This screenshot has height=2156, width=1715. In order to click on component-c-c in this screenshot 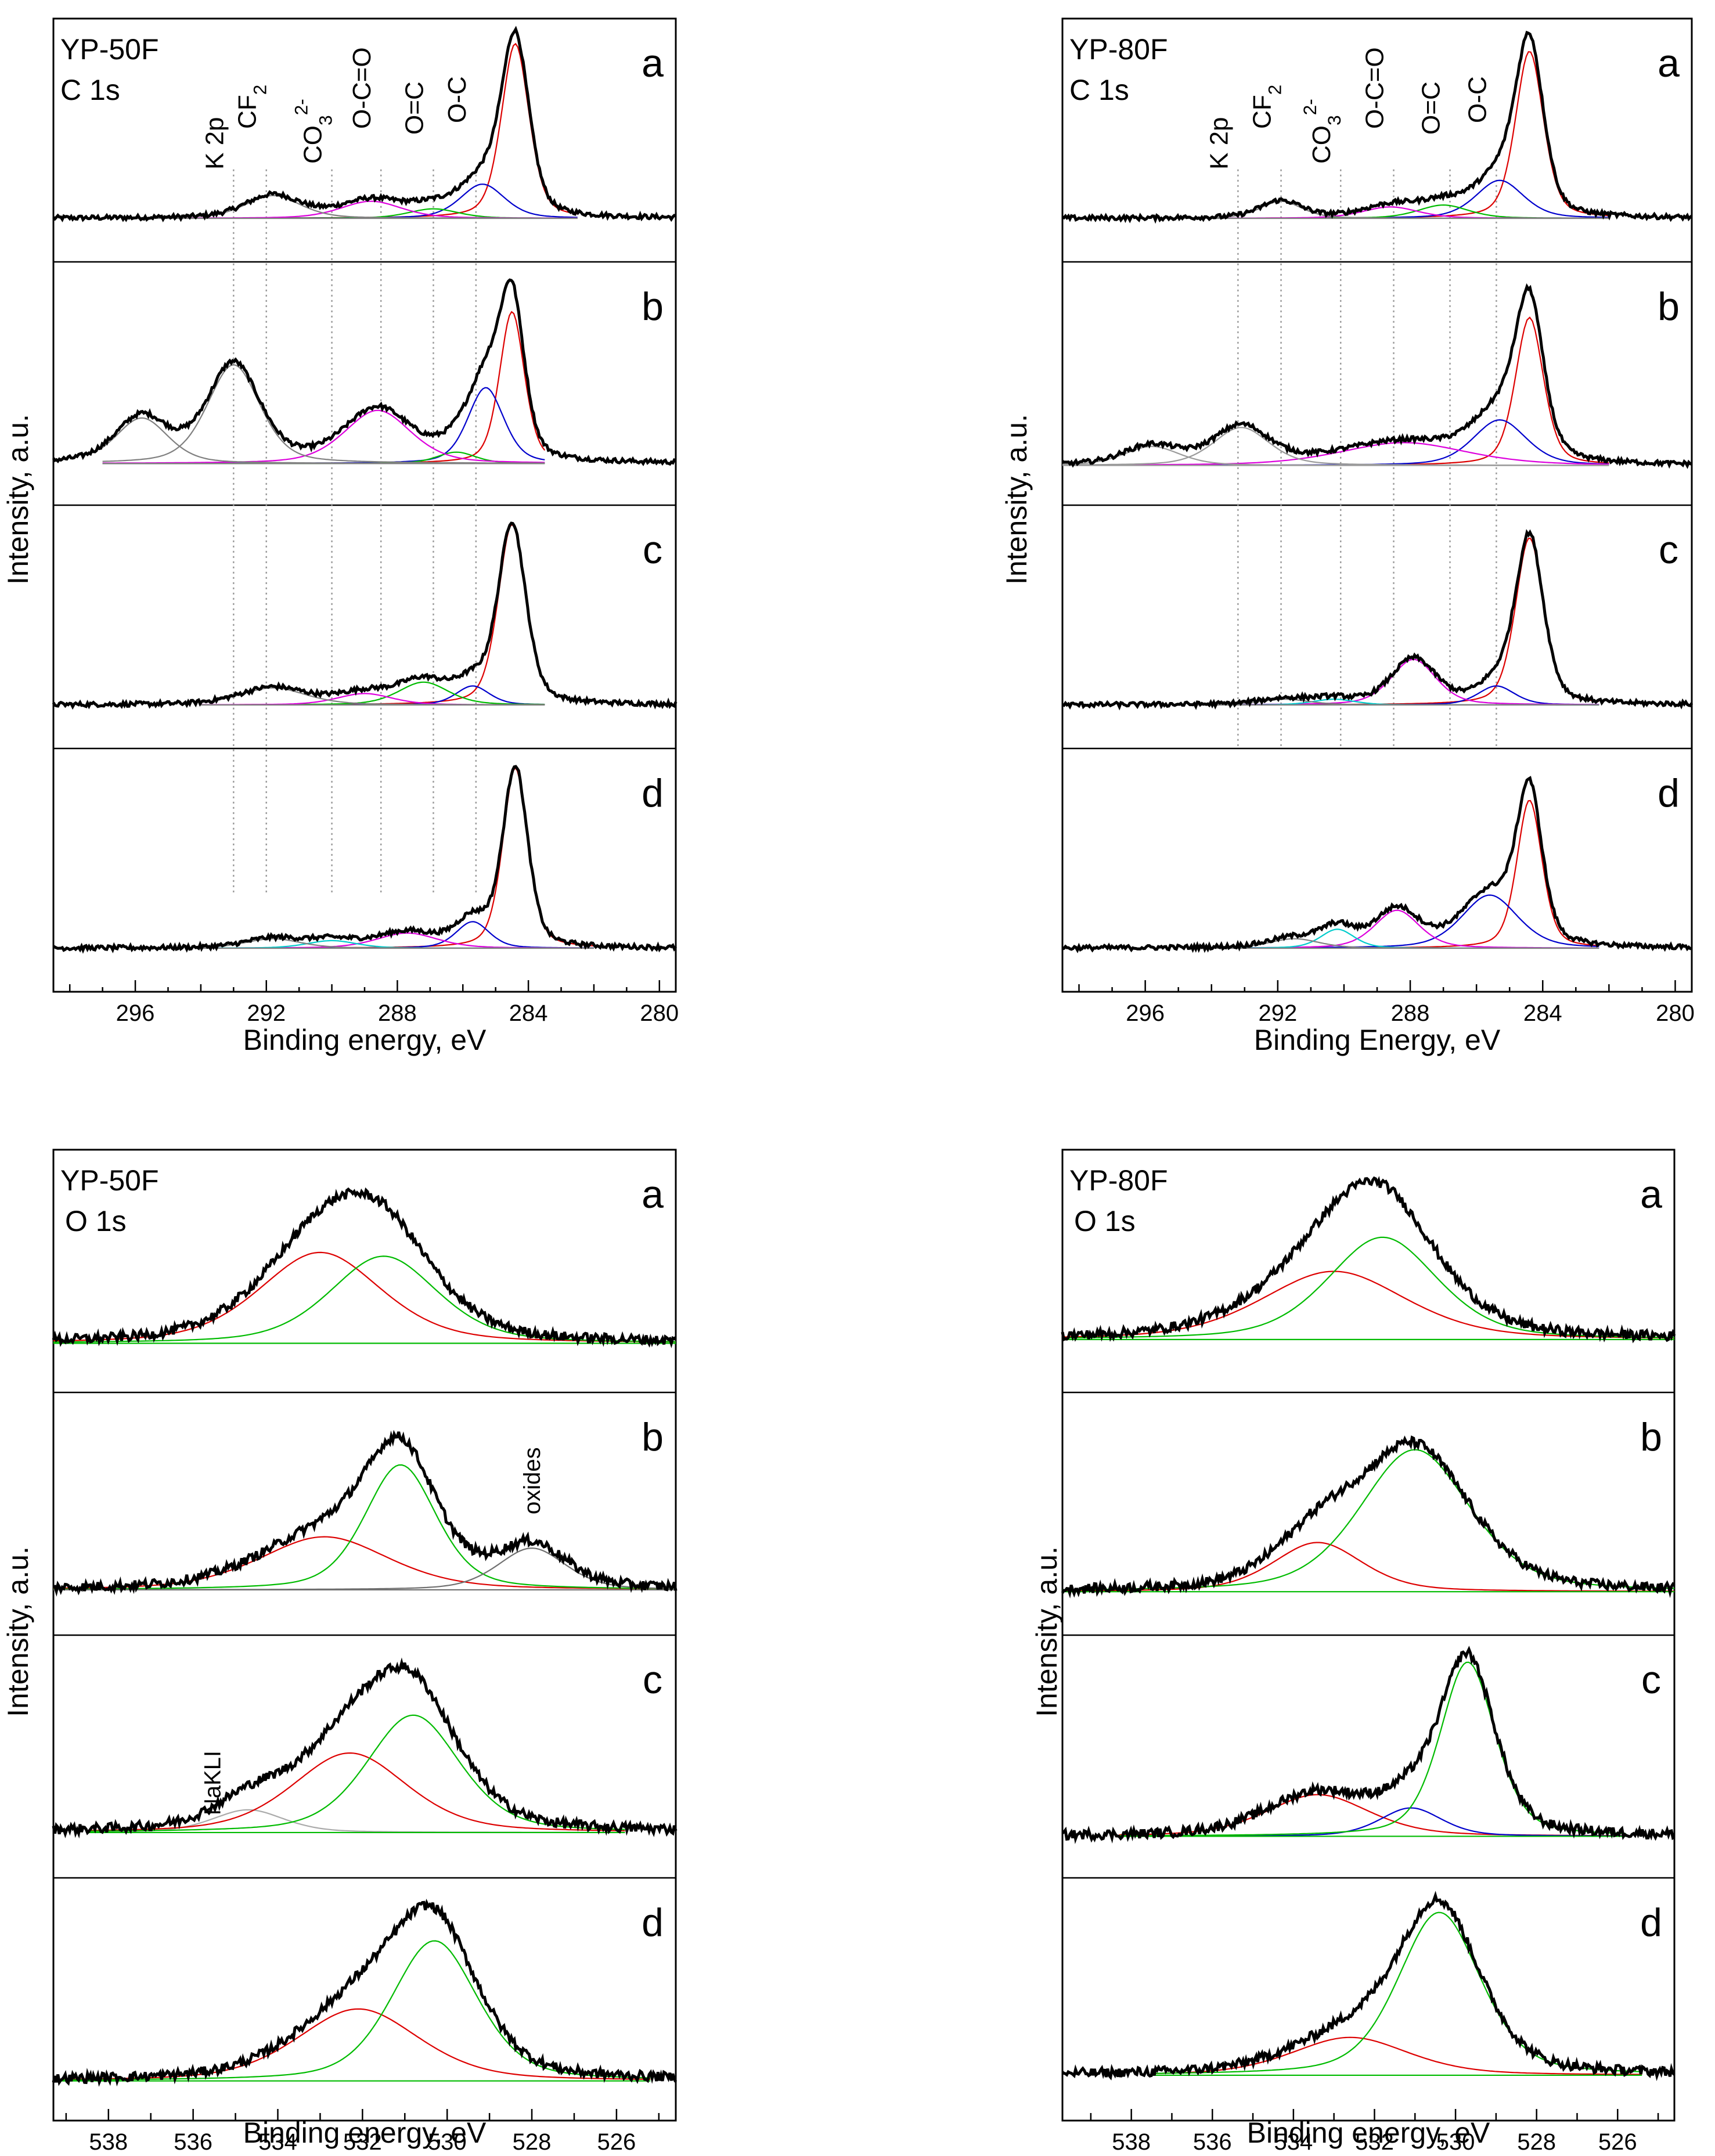, I will do `click(1336, 391)`.